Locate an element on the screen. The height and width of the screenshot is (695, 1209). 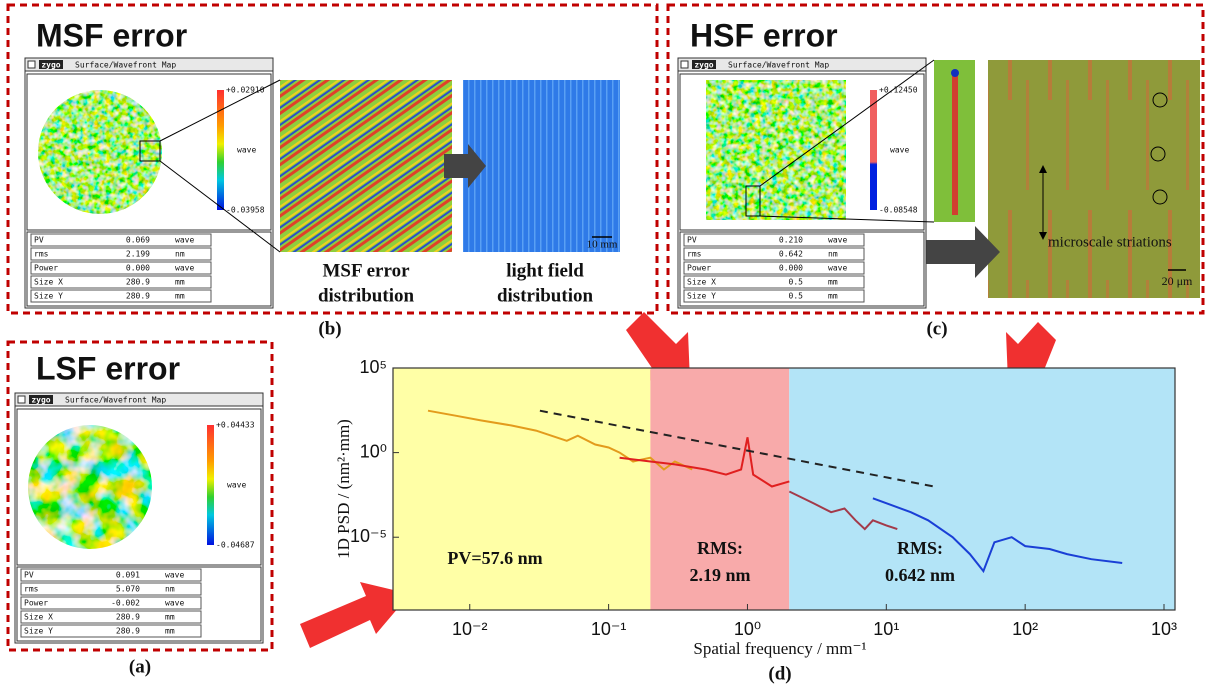
scale-bar-label: 20 μm is located at coordinates (1177, 281).